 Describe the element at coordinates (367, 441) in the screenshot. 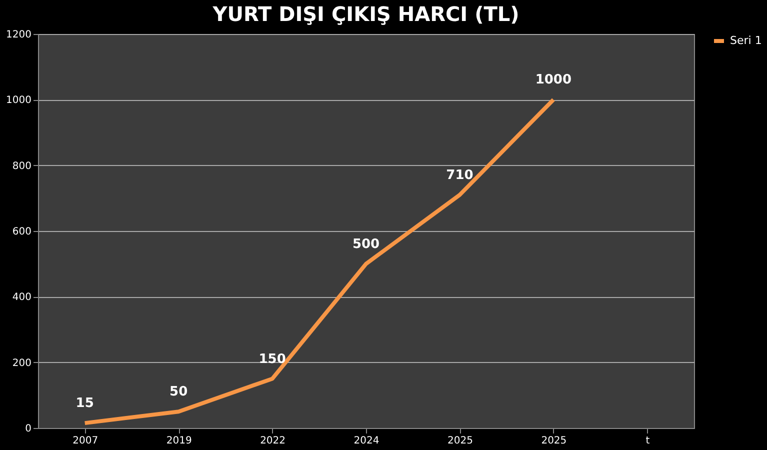

I see `x-tick-label: 2024` at that location.